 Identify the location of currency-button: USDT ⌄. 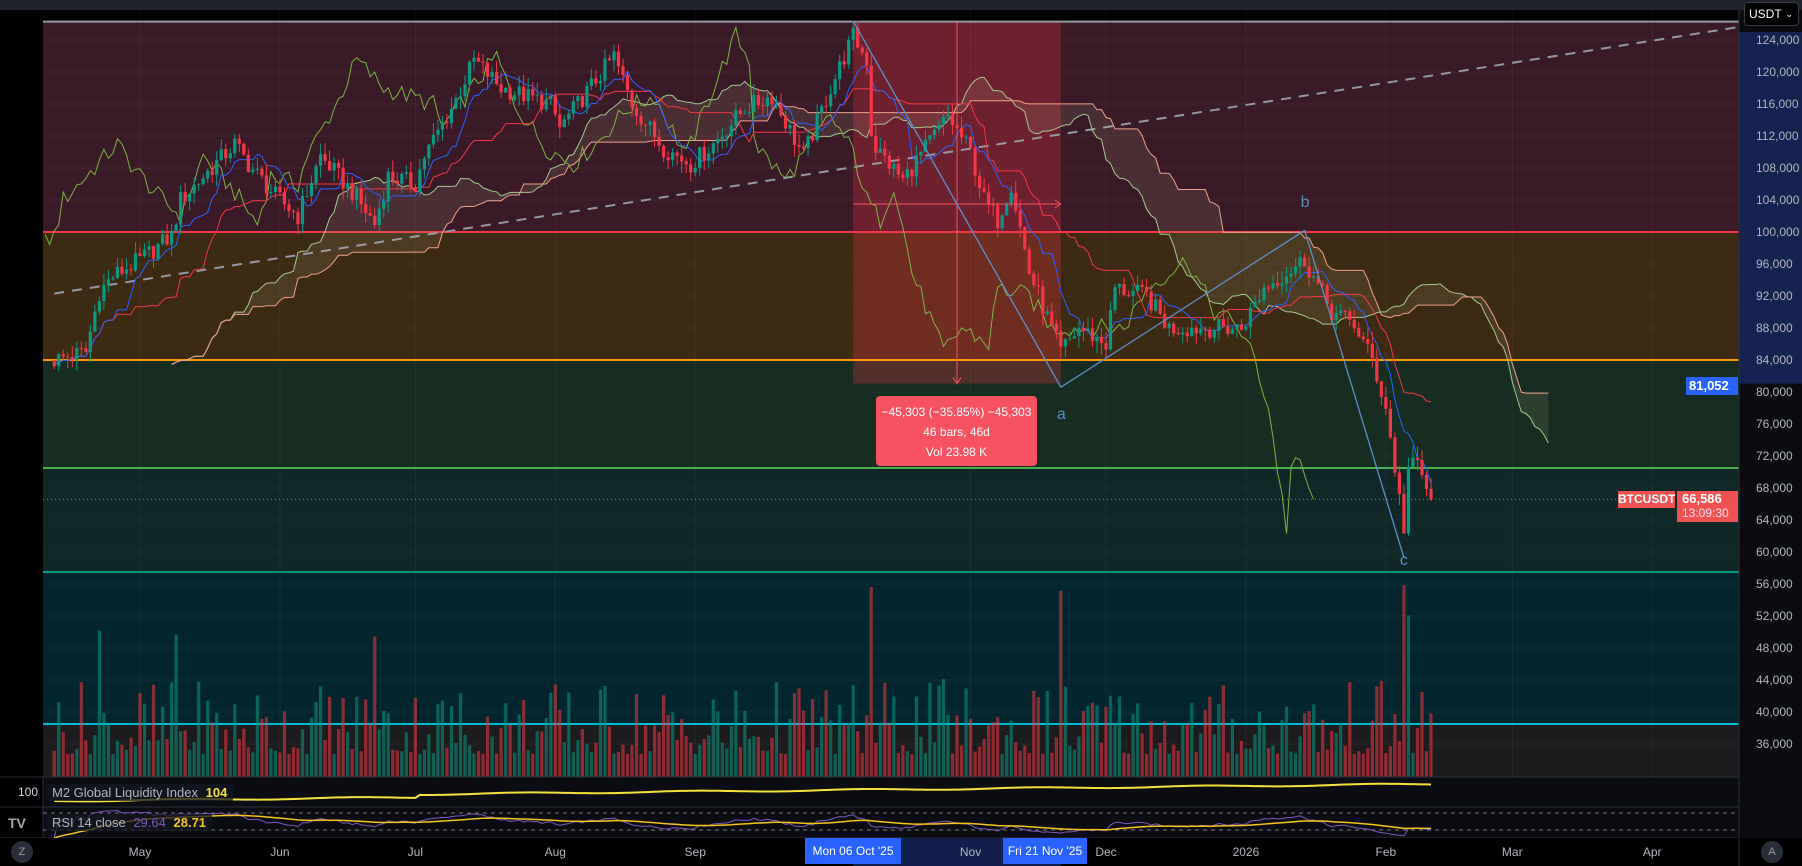
(1771, 14).